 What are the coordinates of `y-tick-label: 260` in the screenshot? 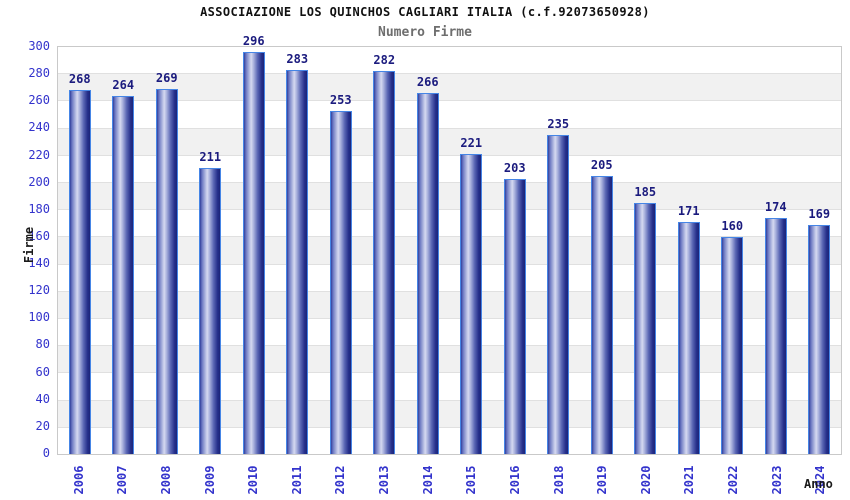 It's located at (39, 100).